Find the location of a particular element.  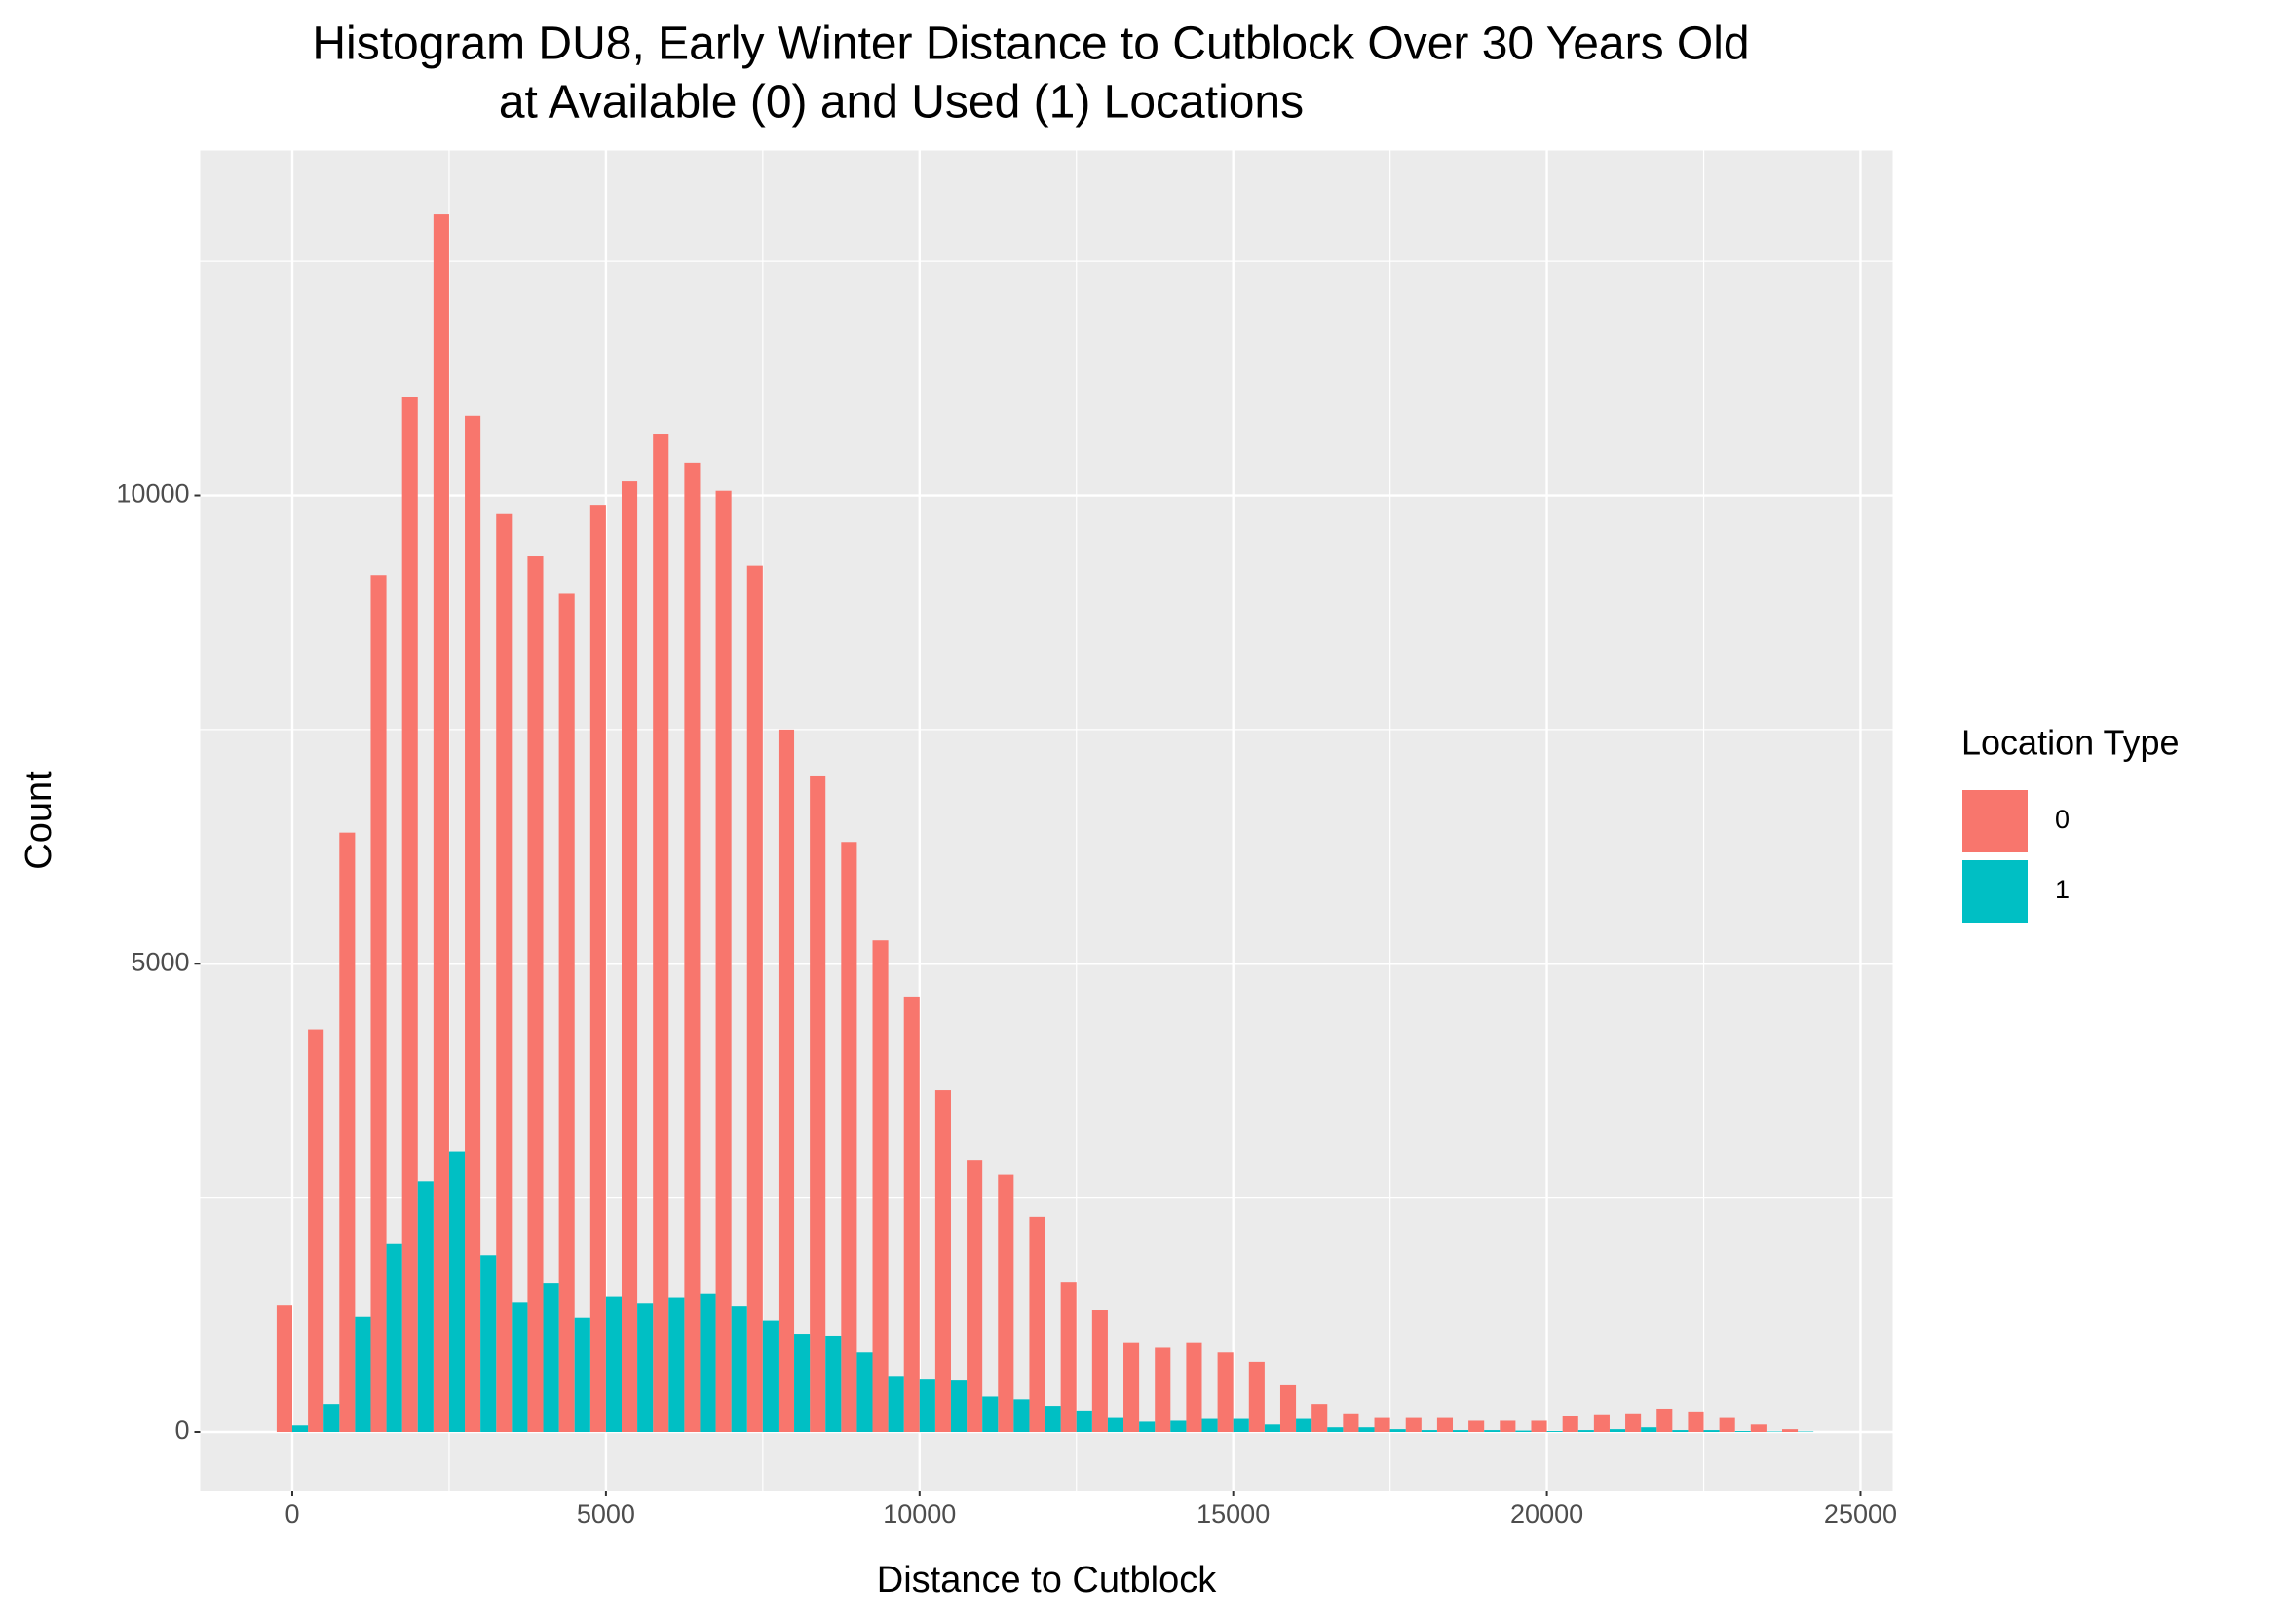

y-tick-label: 0 is located at coordinates (181, 1430).